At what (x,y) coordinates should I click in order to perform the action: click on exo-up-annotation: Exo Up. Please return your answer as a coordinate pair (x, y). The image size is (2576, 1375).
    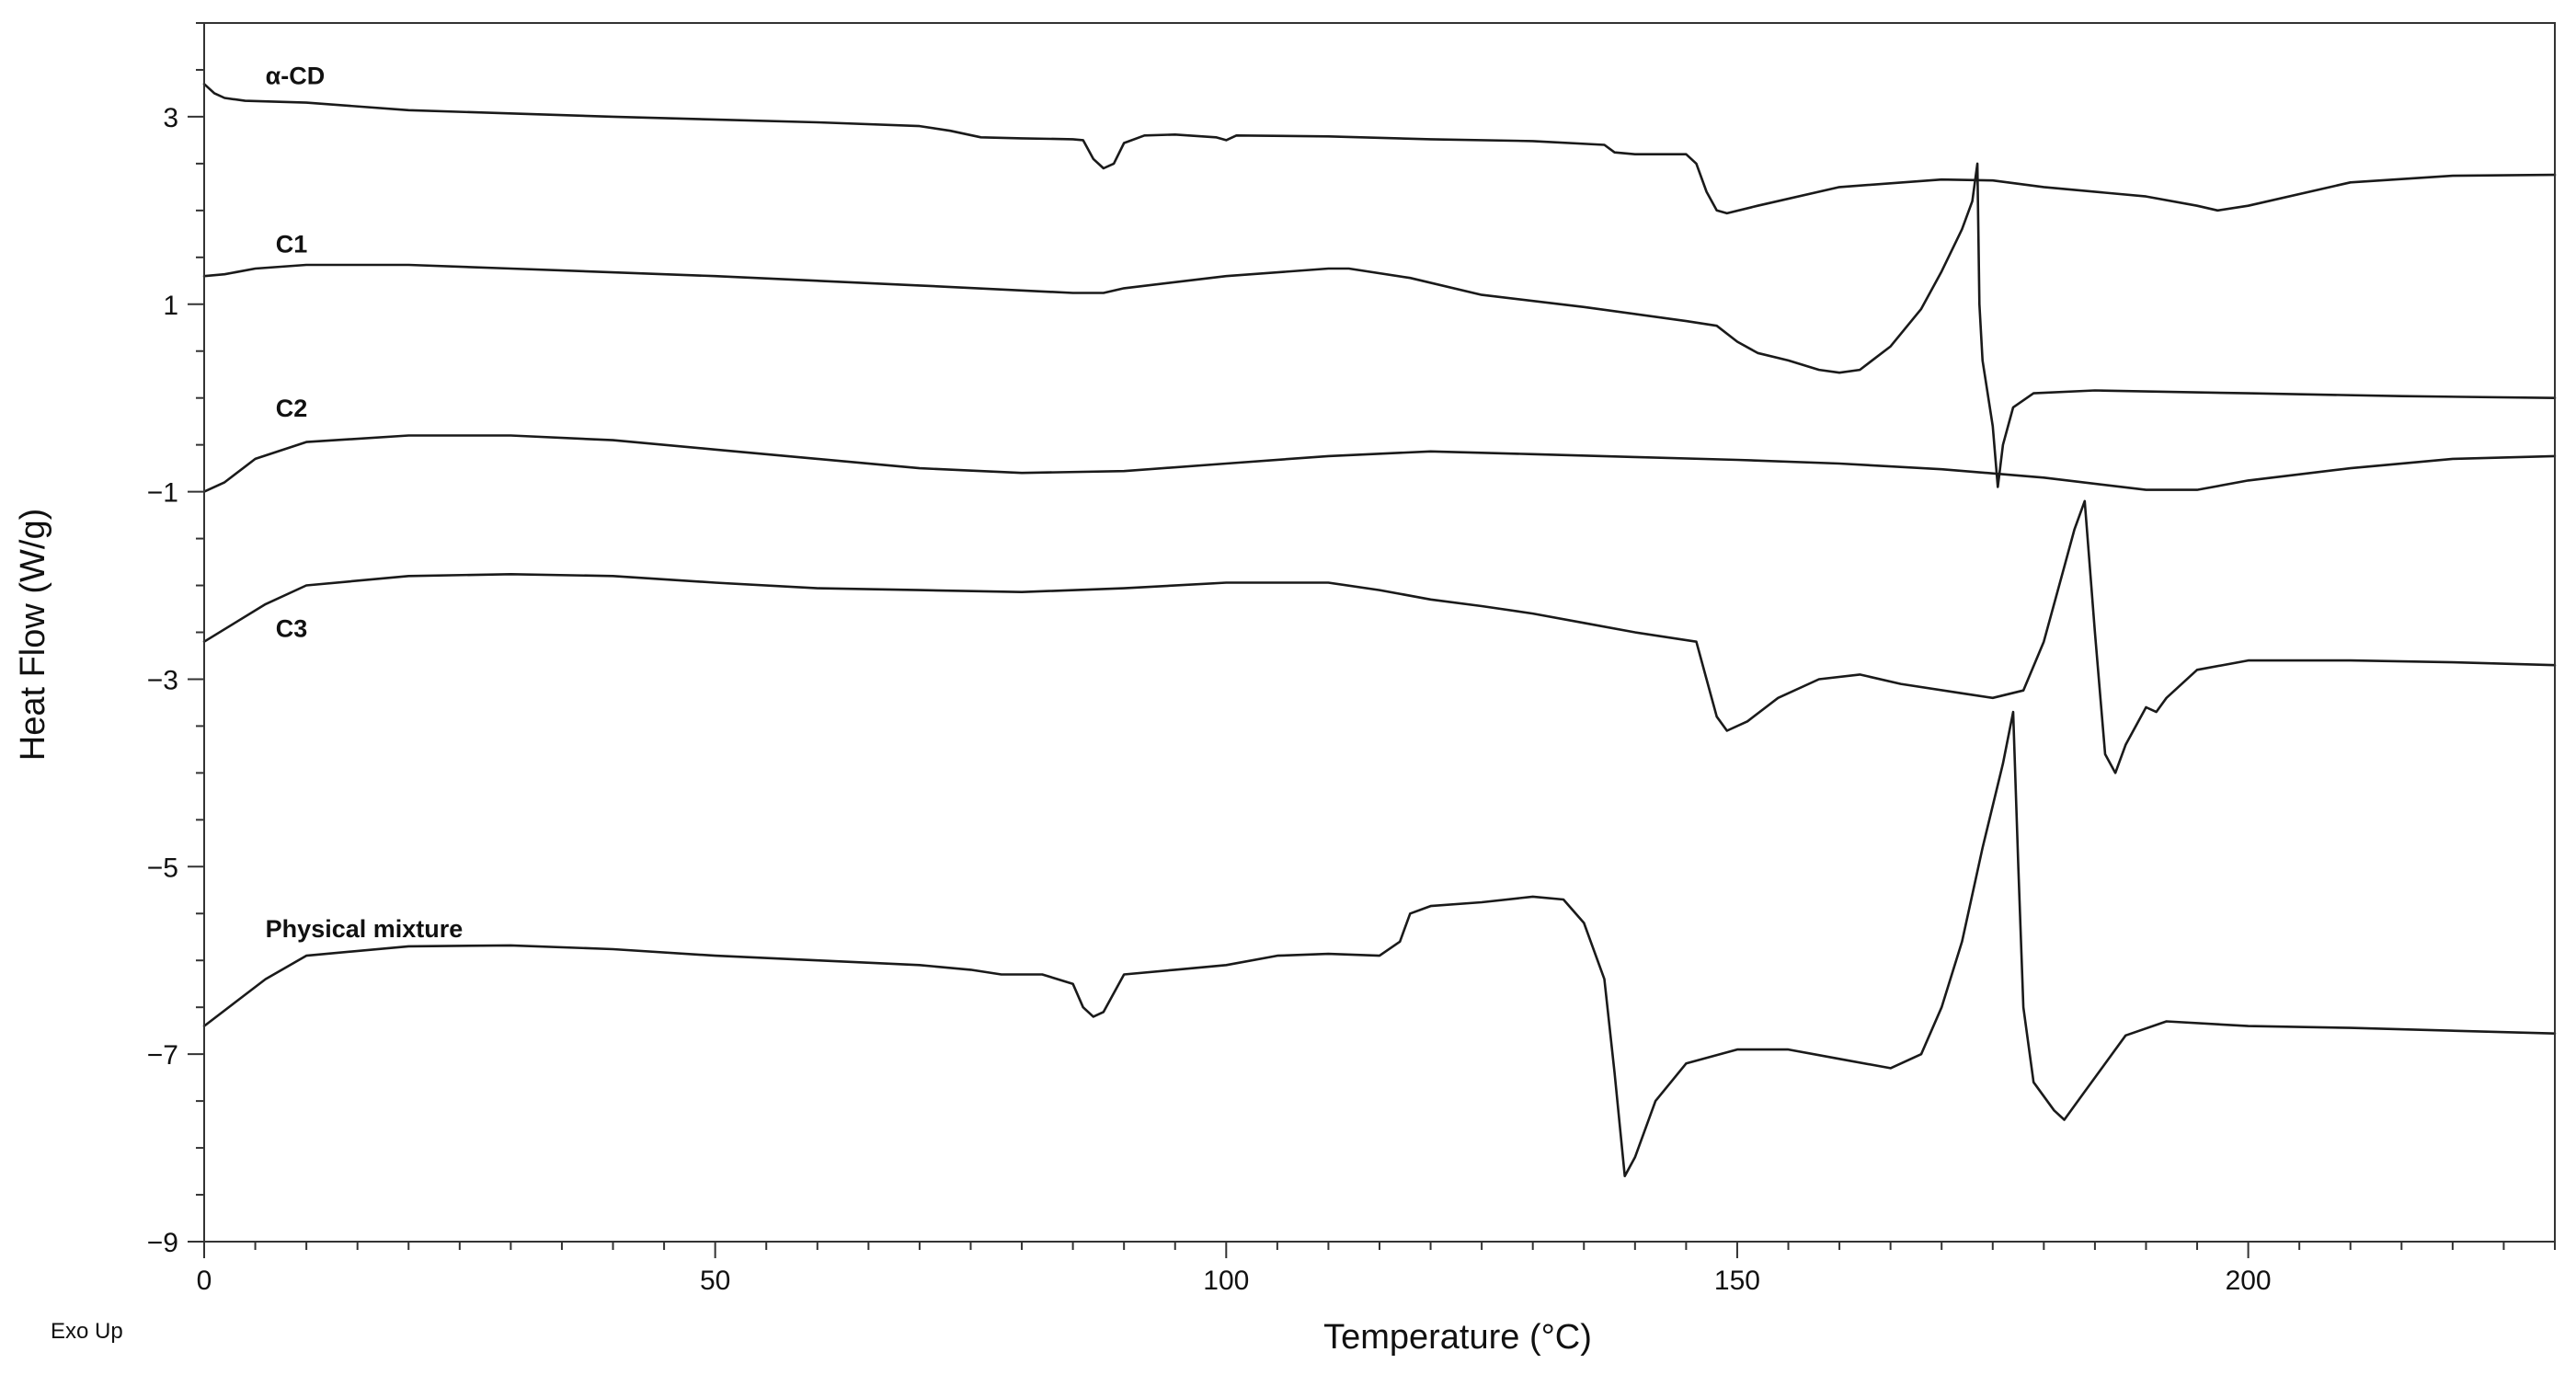
    Looking at the image, I should click on (87, 1331).